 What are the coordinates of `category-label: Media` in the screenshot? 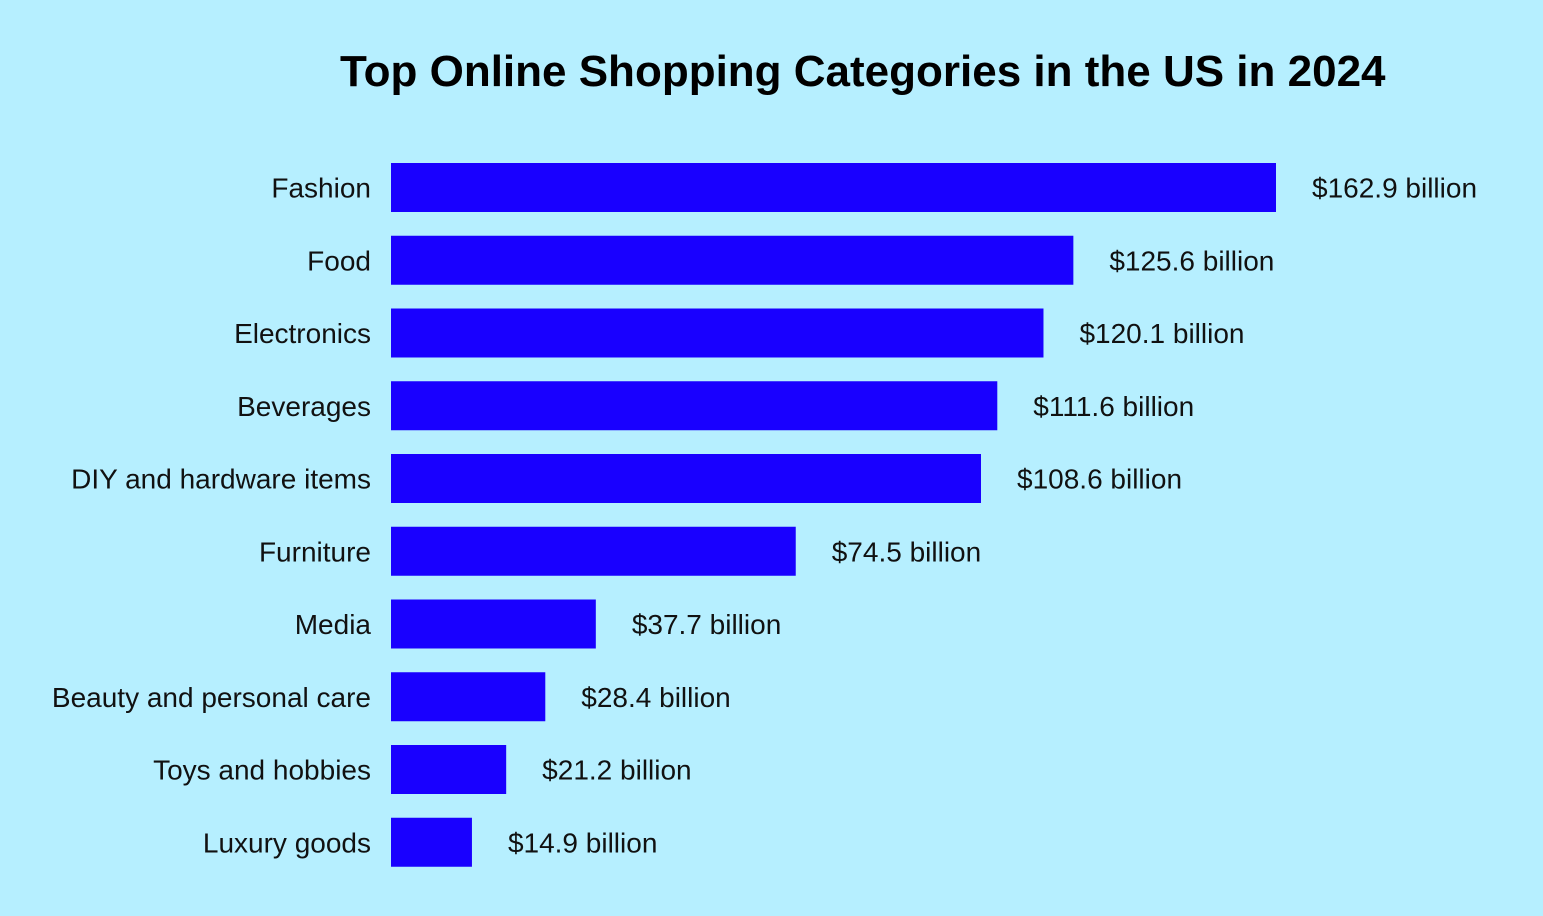 It's located at (333, 624).